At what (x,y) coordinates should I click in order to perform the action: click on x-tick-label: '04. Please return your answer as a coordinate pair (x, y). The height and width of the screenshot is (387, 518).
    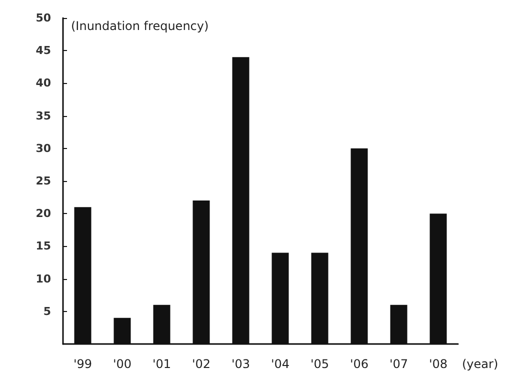
    Looking at the image, I should click on (280, 364).